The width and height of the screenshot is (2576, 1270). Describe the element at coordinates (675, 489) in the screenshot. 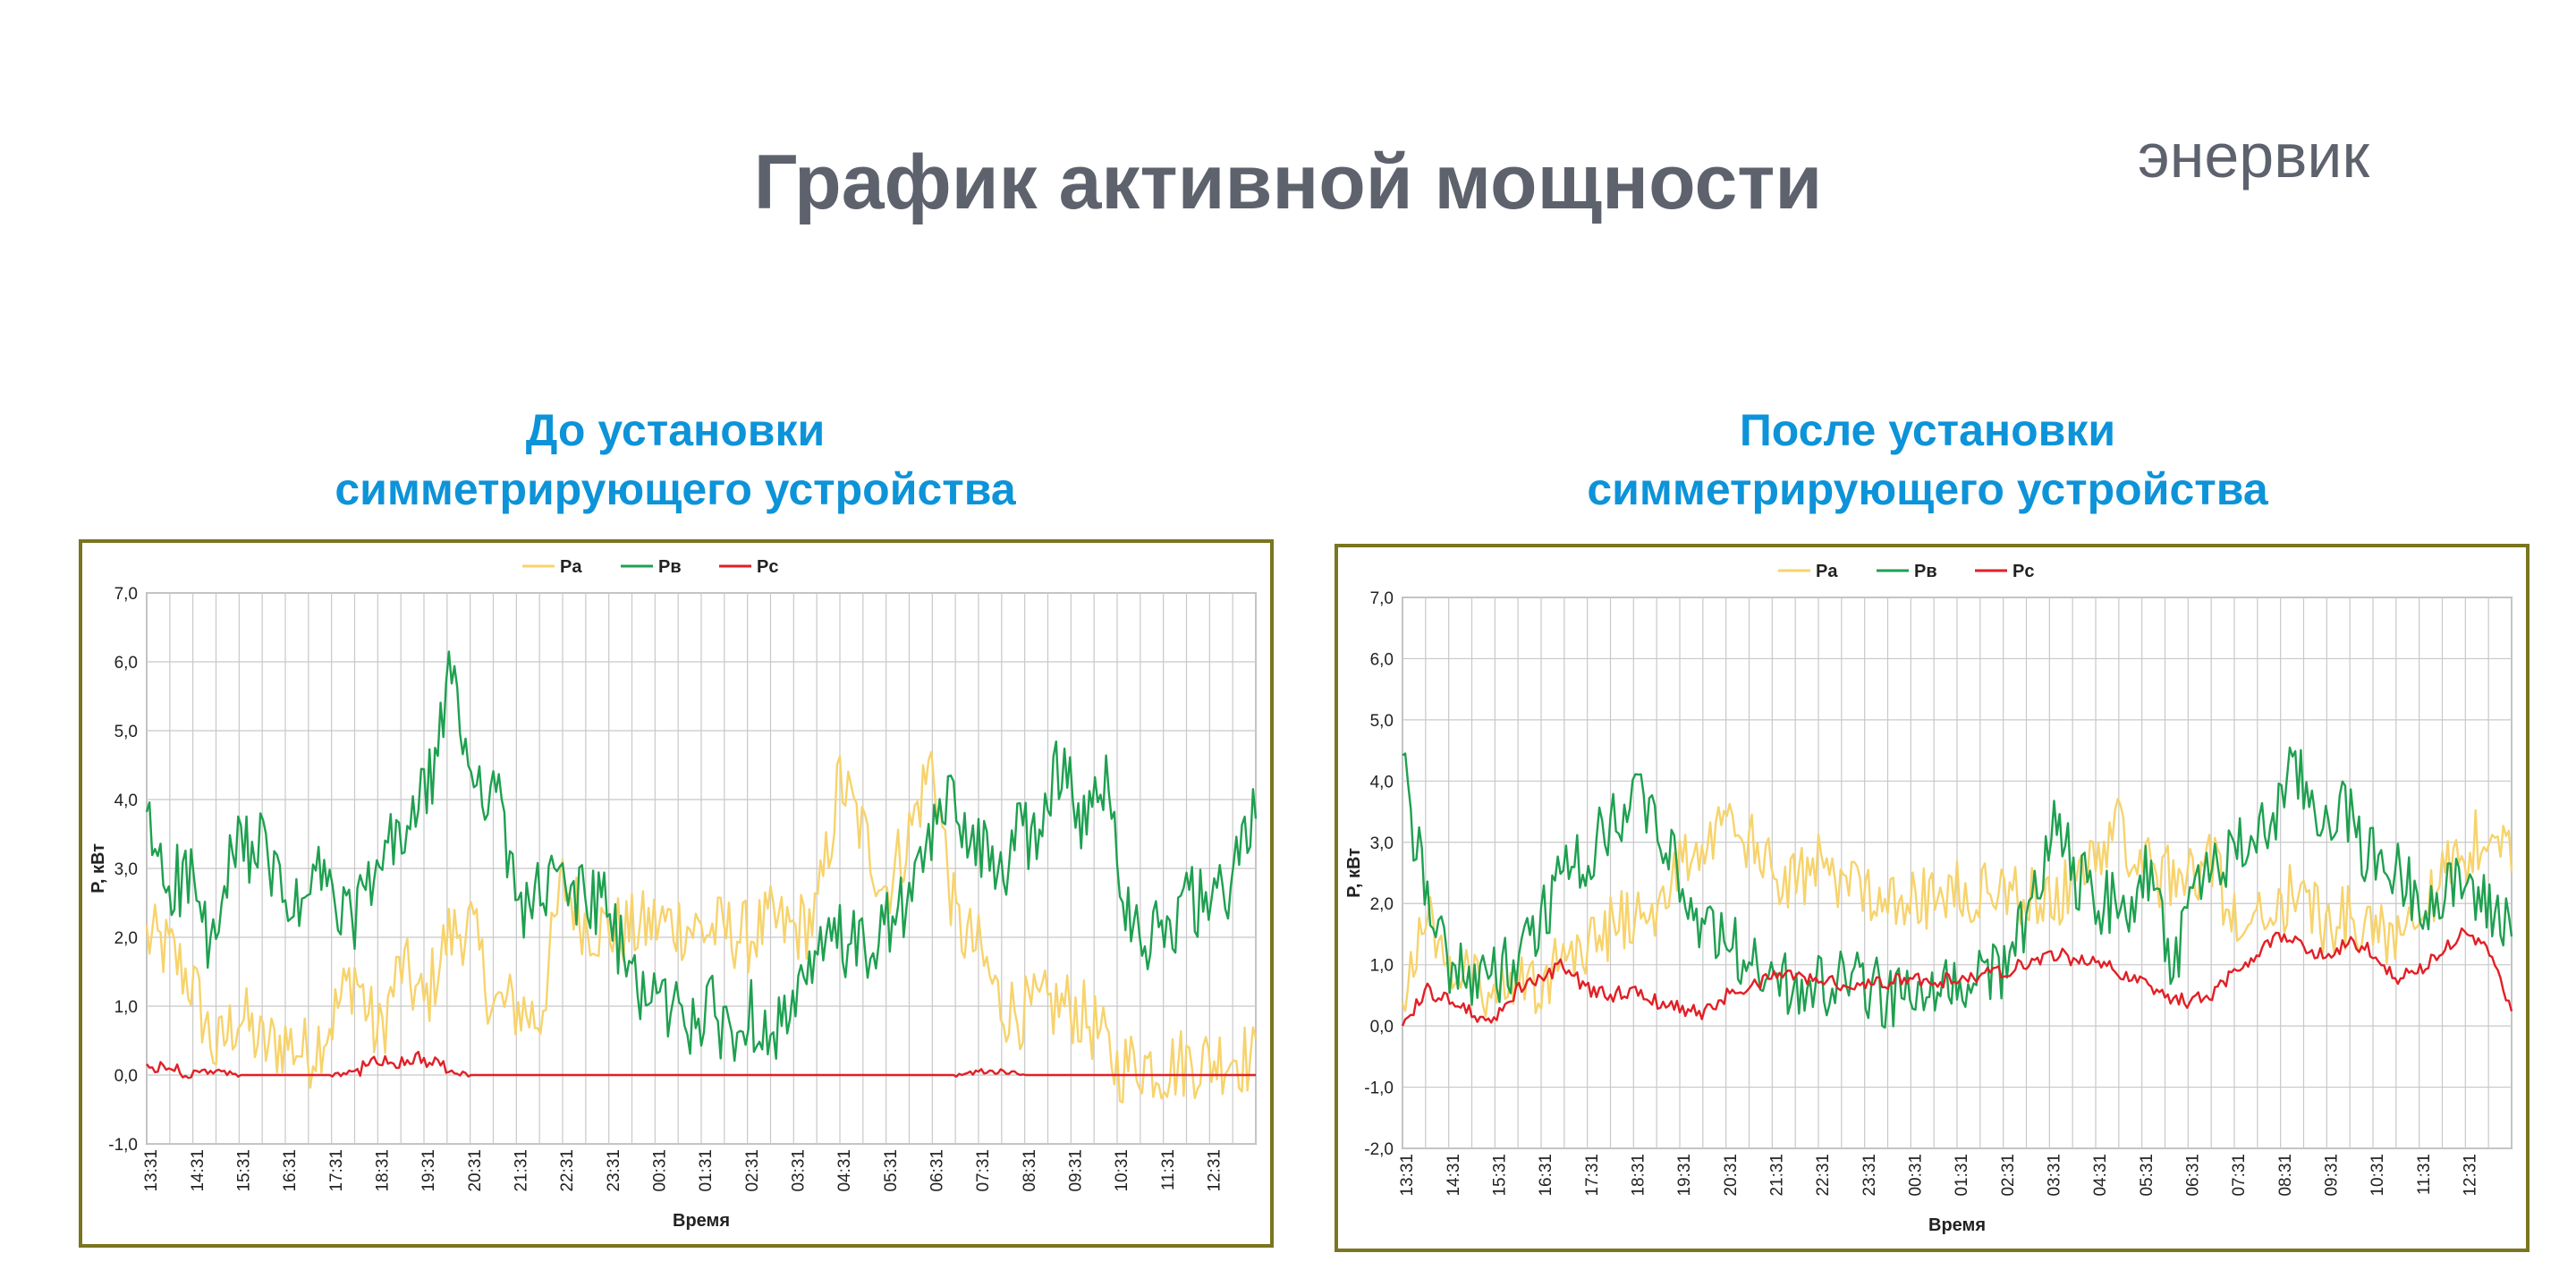

I see `panel-title-before-line2: симметрирующего устройства` at that location.